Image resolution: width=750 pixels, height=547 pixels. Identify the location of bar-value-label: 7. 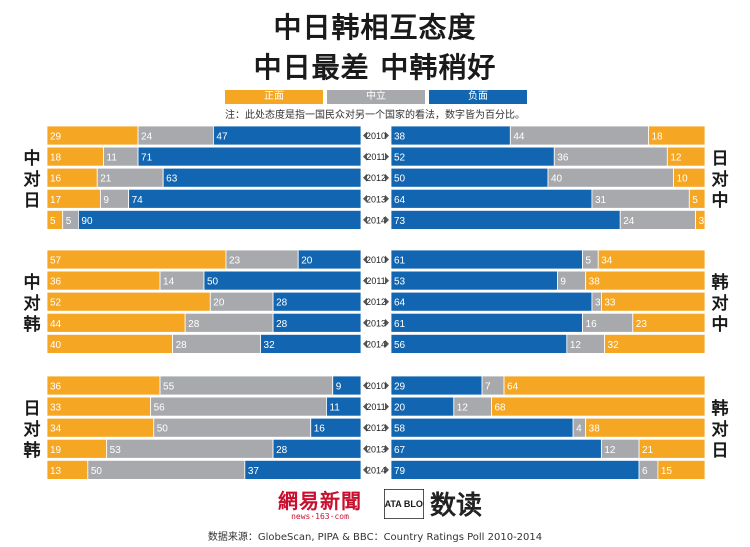
(488, 387).